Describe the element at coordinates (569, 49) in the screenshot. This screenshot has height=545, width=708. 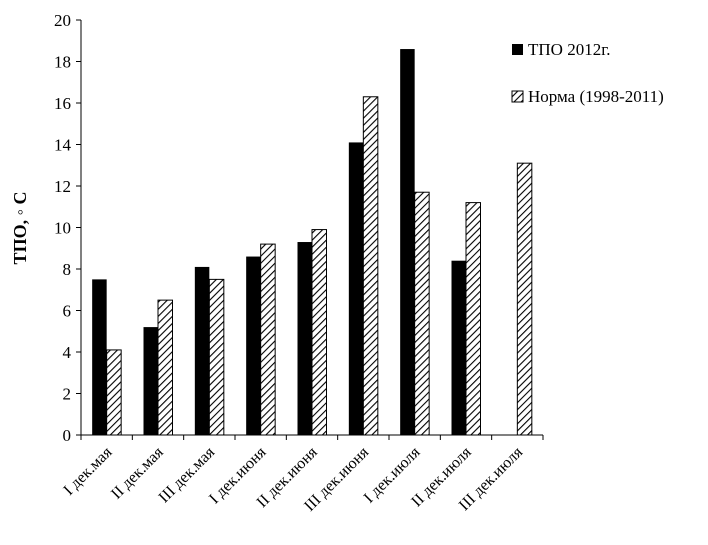
I see `legend-label-tpo-2012: ТПО 2012г.` at that location.